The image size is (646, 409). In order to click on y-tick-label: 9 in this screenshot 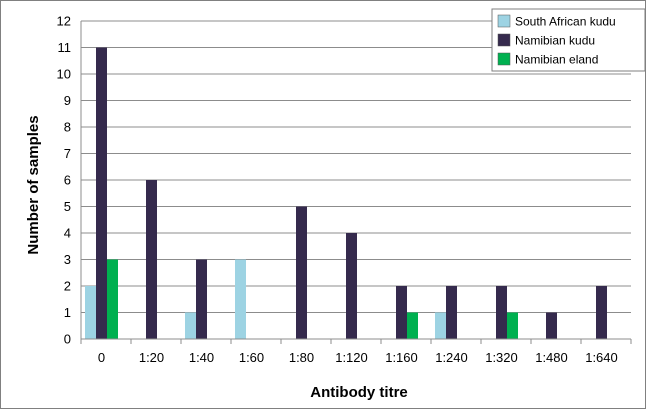, I will do `click(67, 100)`.